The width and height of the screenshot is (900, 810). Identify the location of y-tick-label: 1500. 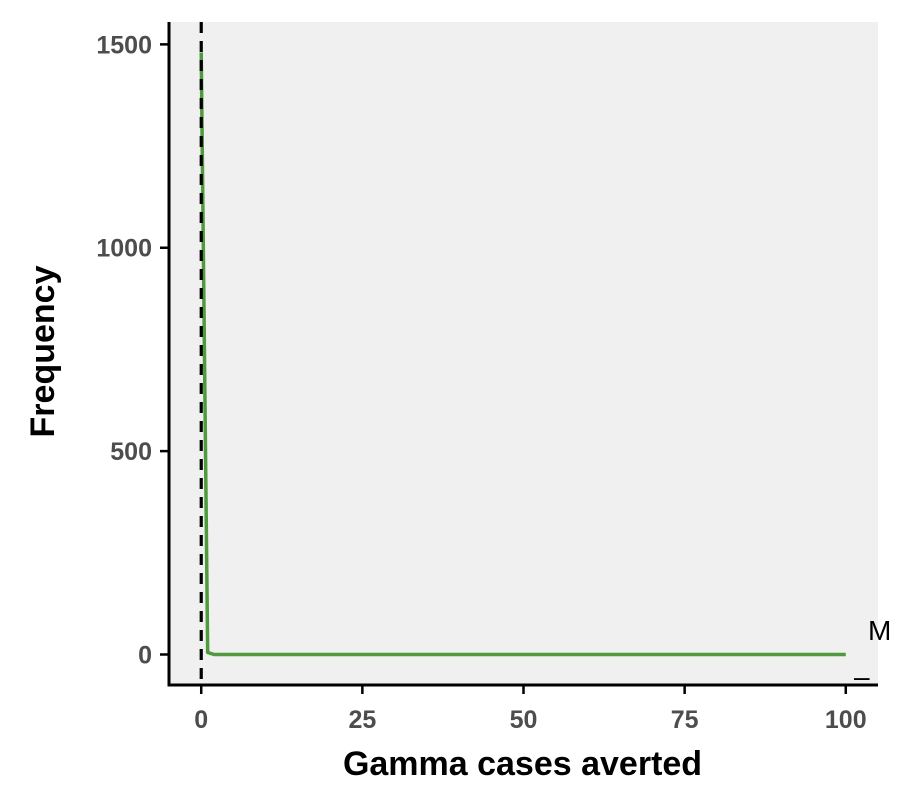
(124, 45).